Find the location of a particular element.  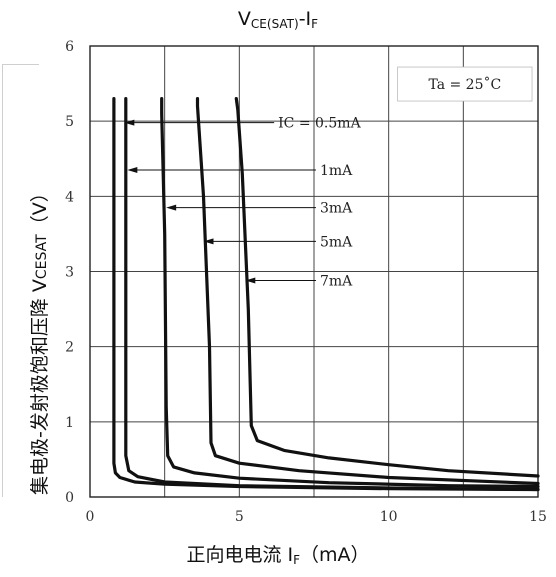

annotation: Ta = 25˚C is located at coordinates (465, 84).